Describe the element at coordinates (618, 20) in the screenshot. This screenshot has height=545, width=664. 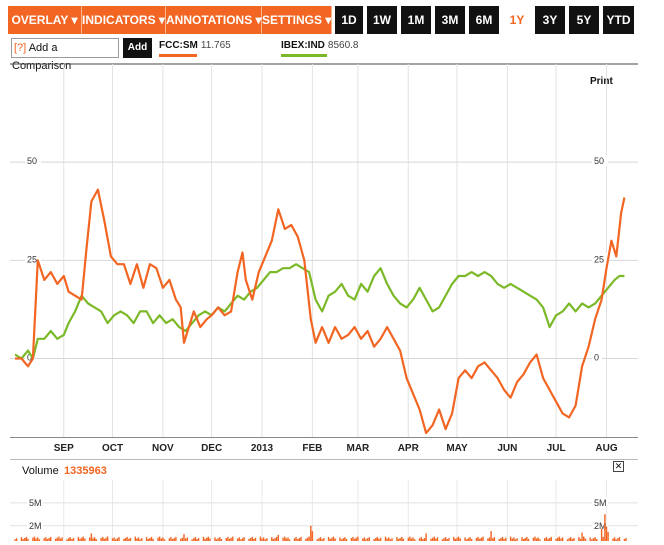
I see `range-ytd-button: YTD` at that location.